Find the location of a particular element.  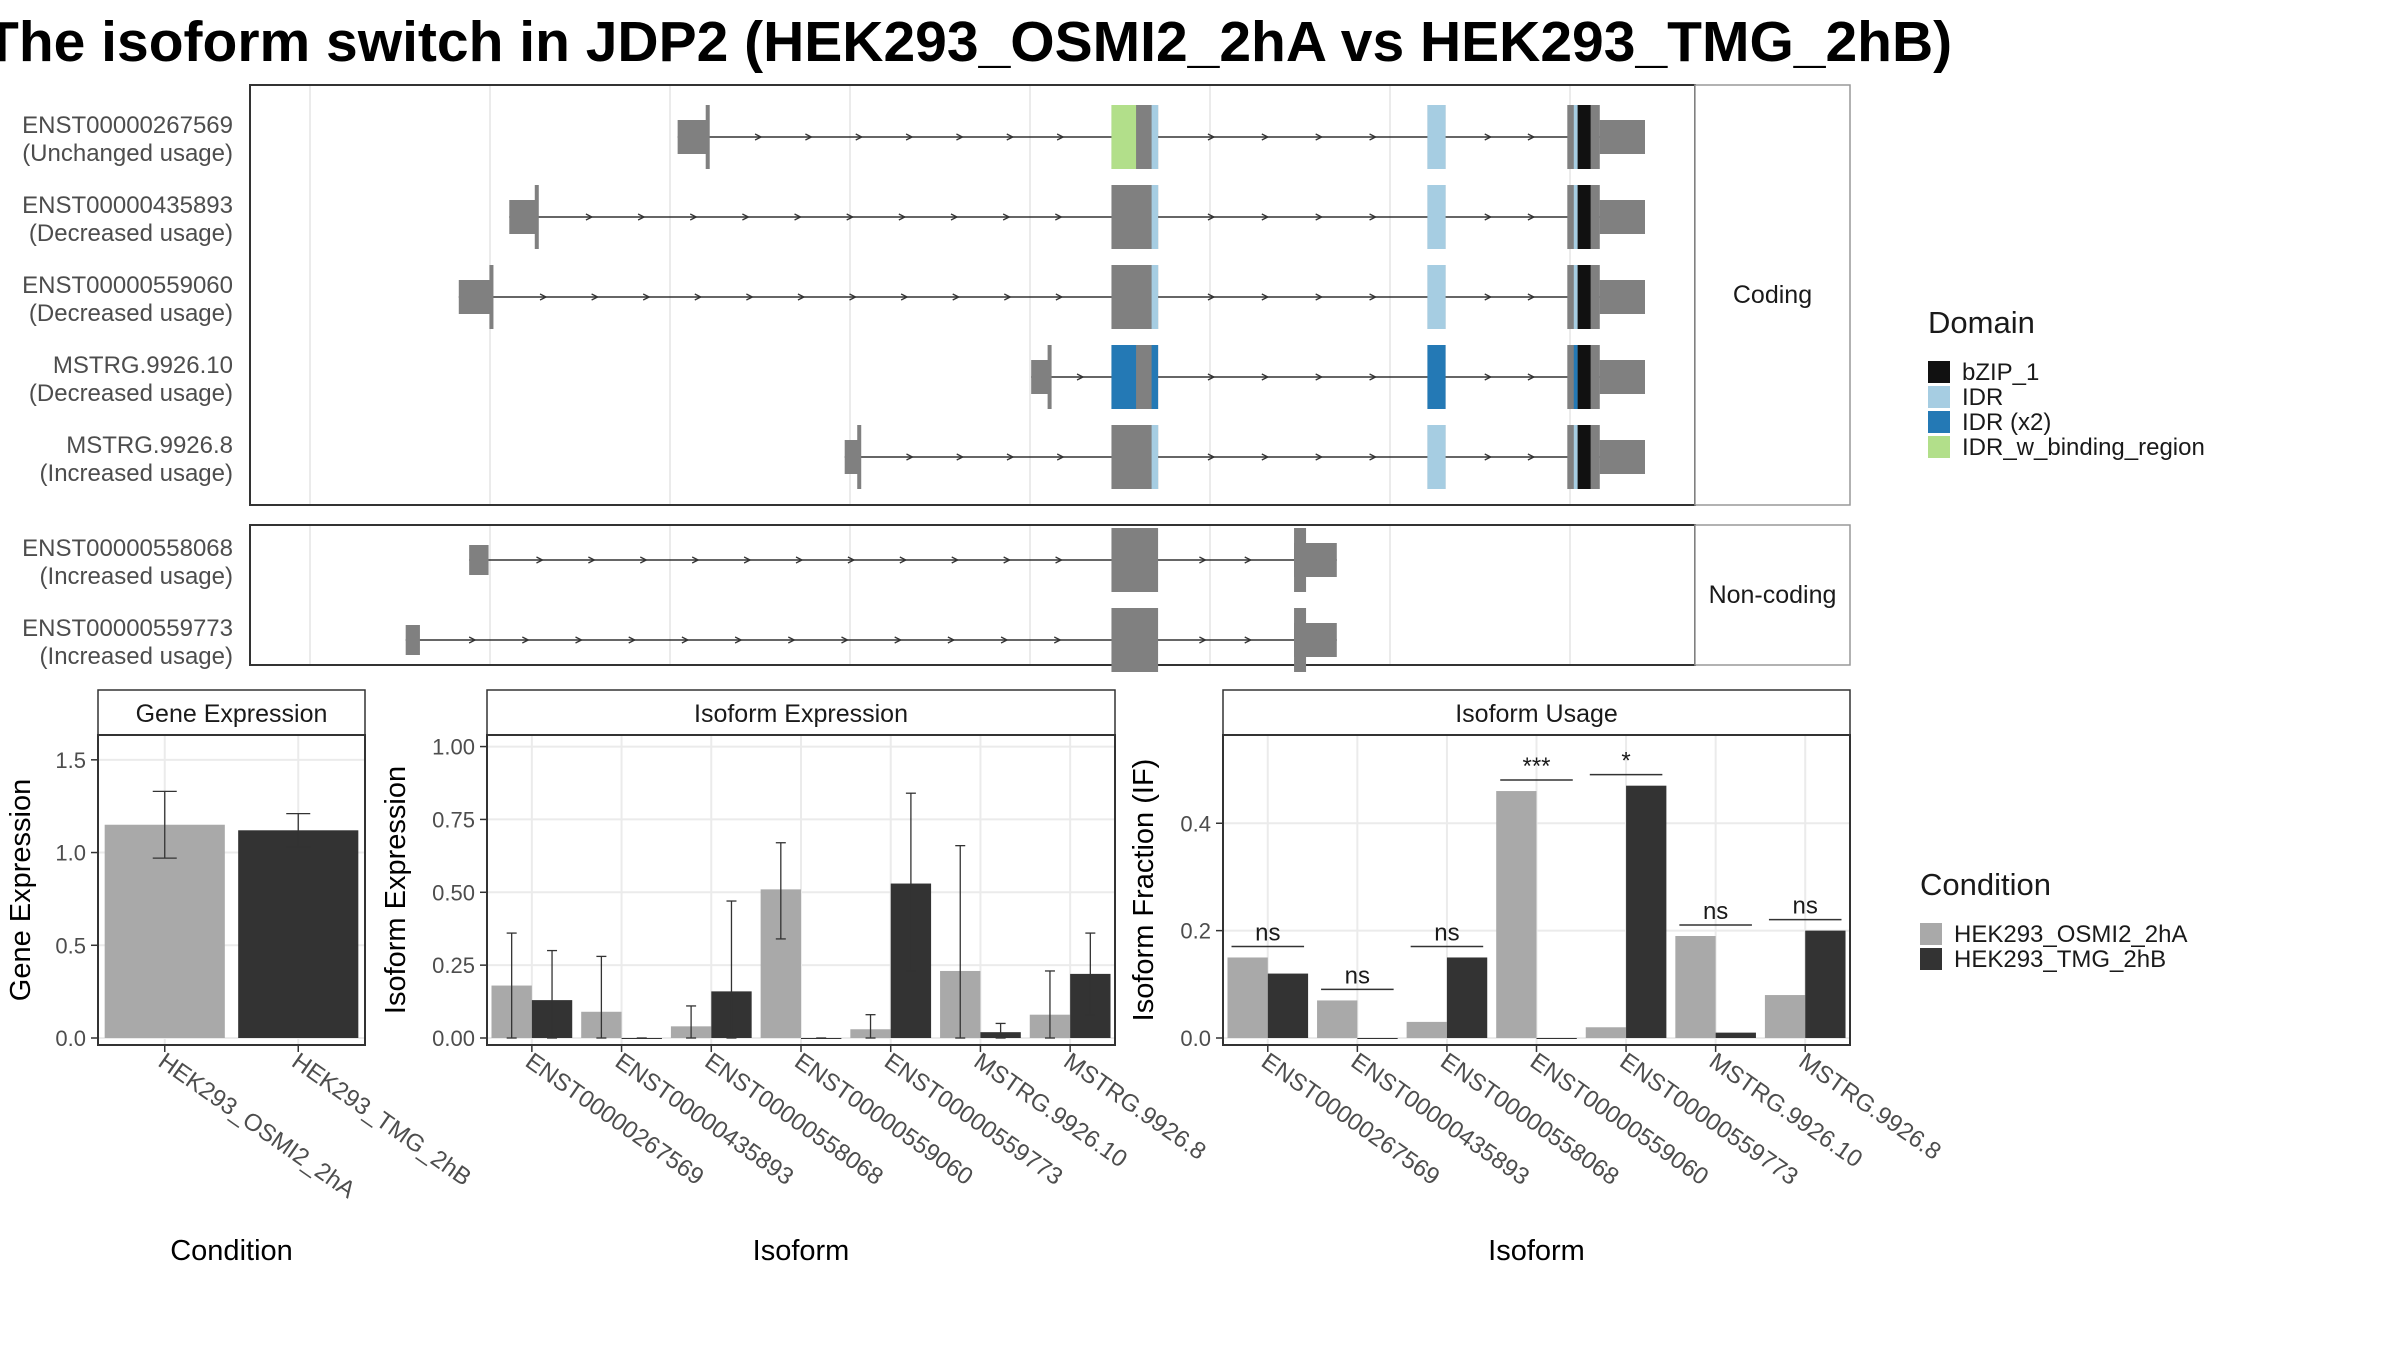

transcript-id-label: ENST00000435893 is located at coordinates (127, 205).